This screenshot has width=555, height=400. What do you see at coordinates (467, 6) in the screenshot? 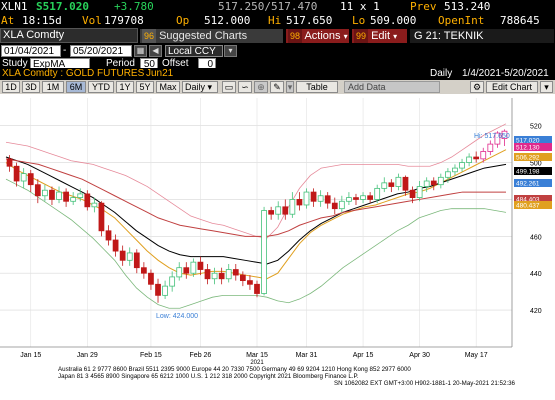
I see `prev-value: 513.240` at bounding box center [467, 6].